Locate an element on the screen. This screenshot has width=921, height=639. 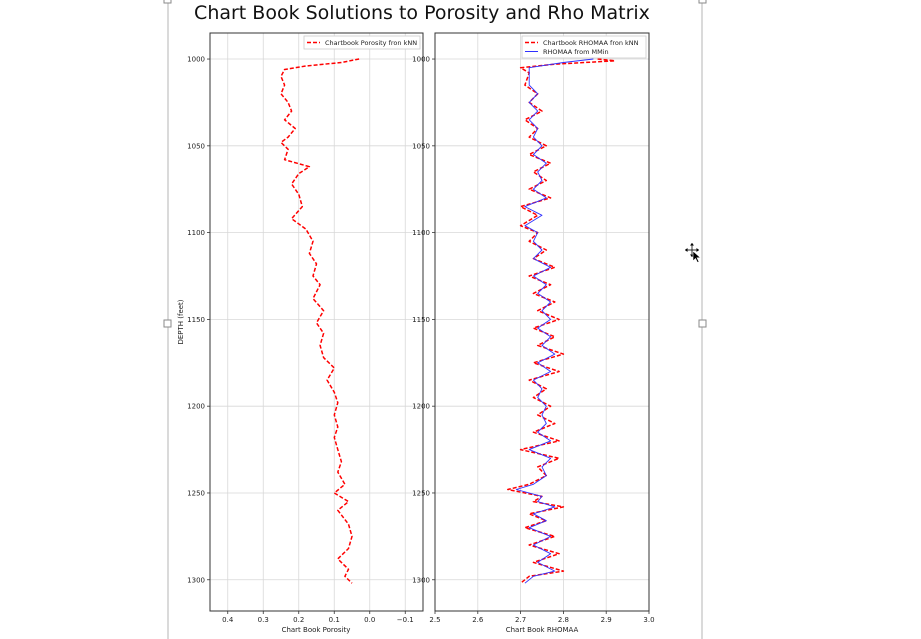
resize-handle-middle-left is located at coordinates (167, 323).